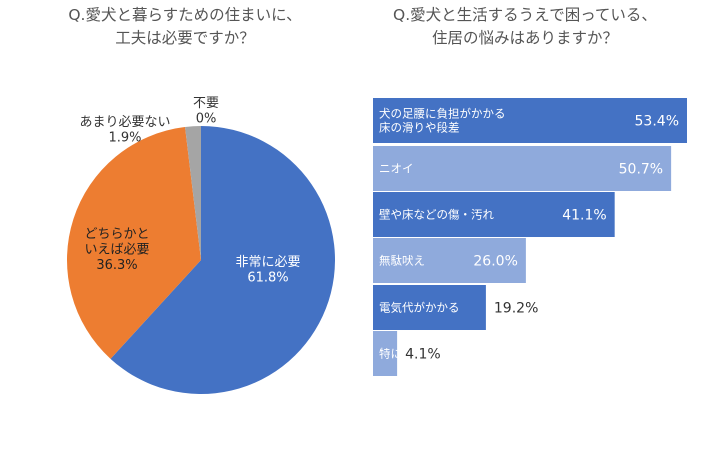 The height and width of the screenshot is (460, 710). I want to click on pie-label-0: 非常に必要, so click(267, 262).